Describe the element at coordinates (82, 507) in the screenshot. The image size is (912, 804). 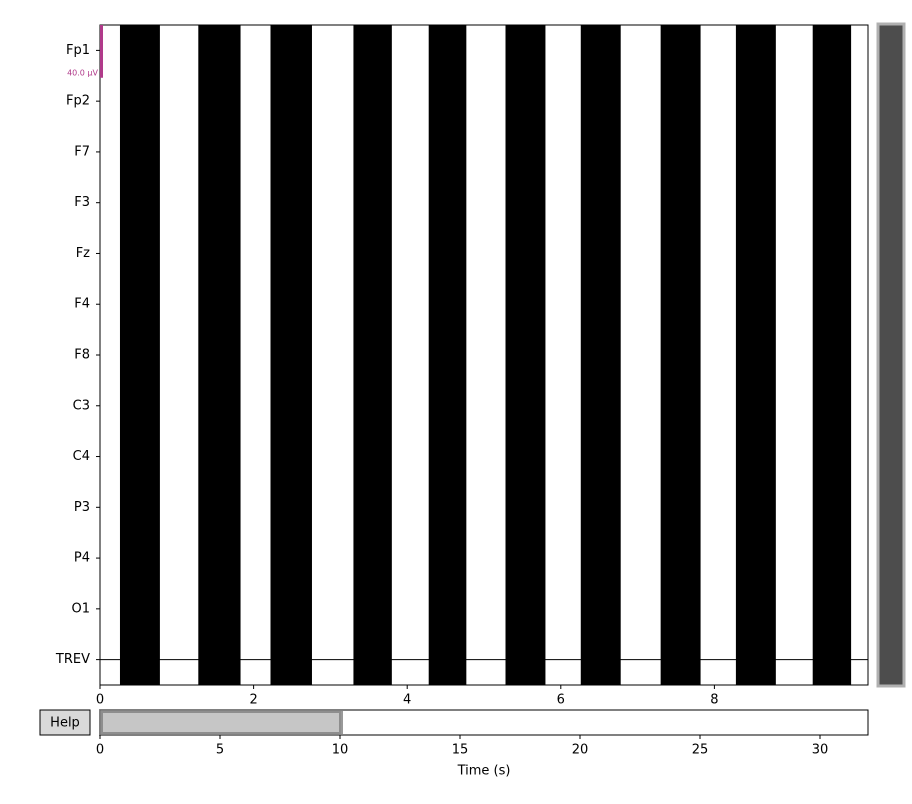
I see `channel-label: P3` at that location.